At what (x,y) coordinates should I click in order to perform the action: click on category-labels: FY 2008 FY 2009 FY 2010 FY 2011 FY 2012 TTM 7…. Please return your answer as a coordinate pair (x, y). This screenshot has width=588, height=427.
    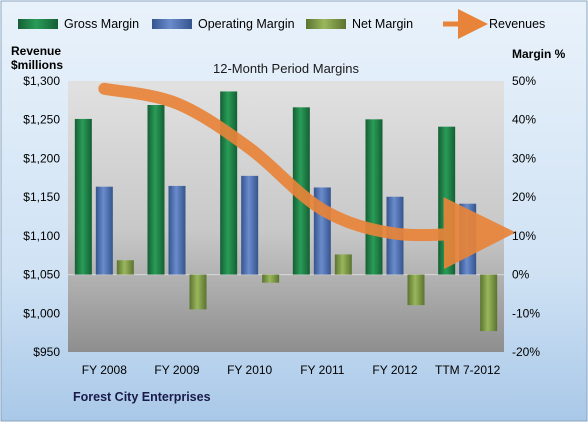
    Looking at the image, I should click on (291, 370).